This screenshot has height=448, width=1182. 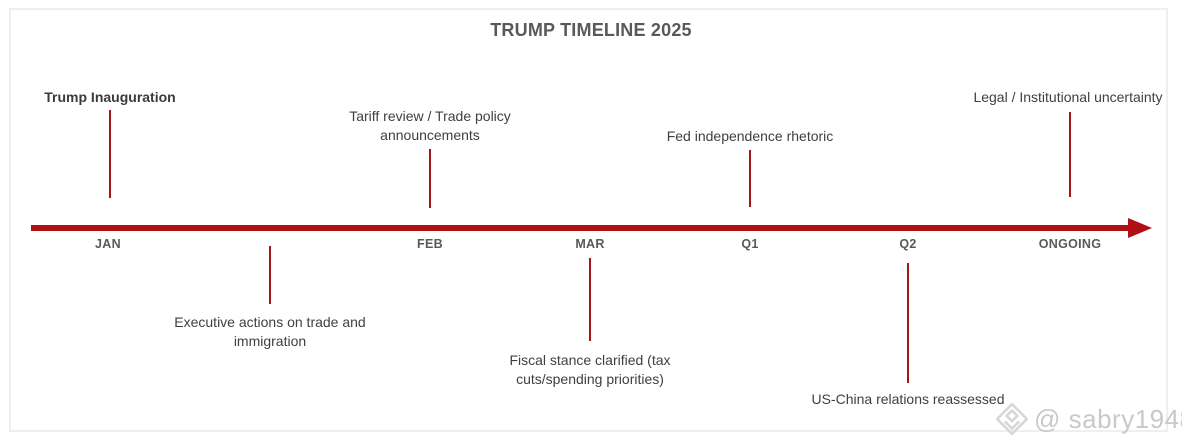 What do you see at coordinates (1108, 418) in the screenshot?
I see `watermark-handle: @ sabry1948` at bounding box center [1108, 418].